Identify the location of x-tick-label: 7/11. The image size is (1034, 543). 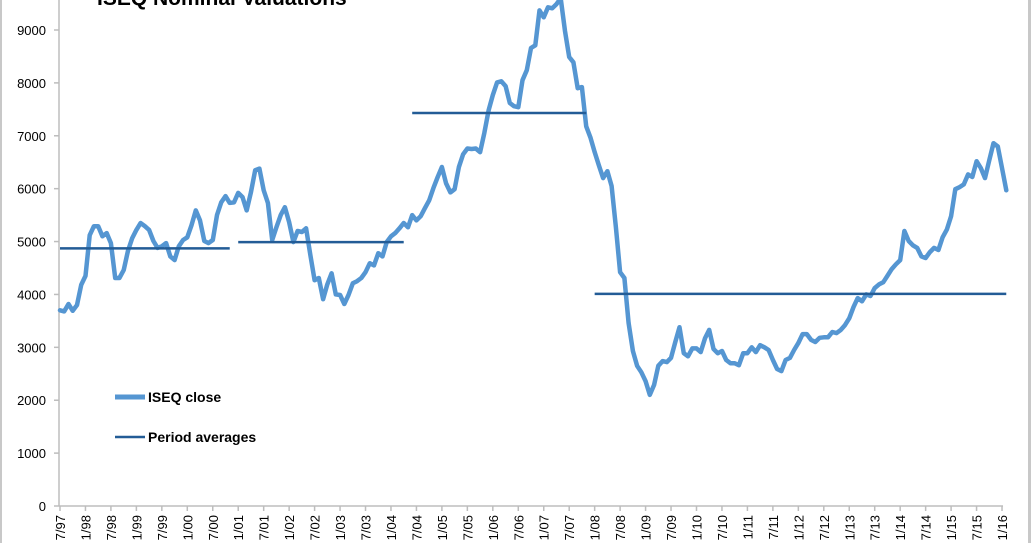
(773, 527).